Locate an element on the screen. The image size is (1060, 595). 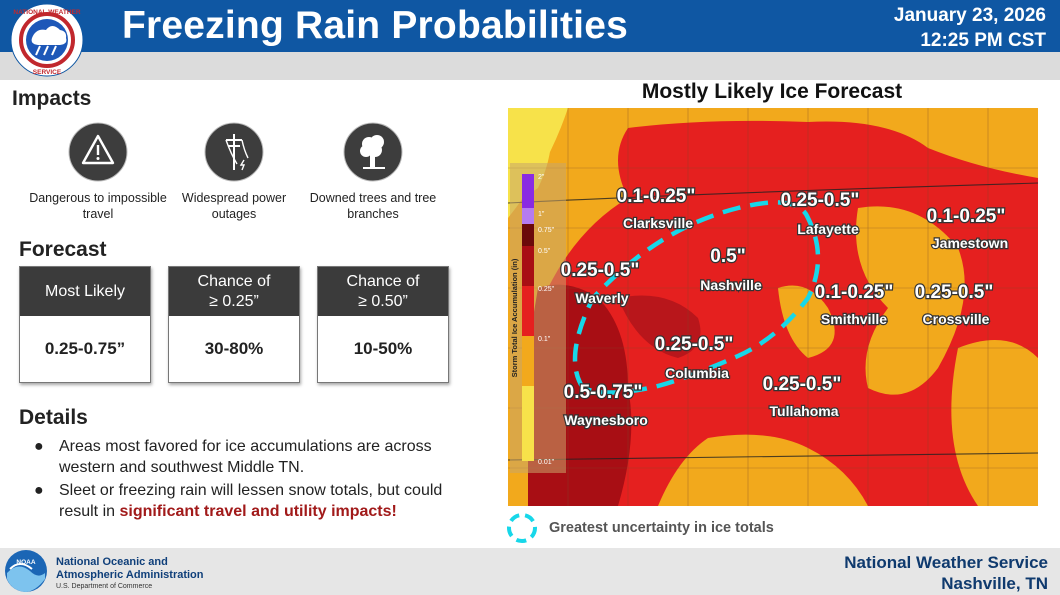
colorbar-tick: 0.1" is located at coordinates (544, 339).